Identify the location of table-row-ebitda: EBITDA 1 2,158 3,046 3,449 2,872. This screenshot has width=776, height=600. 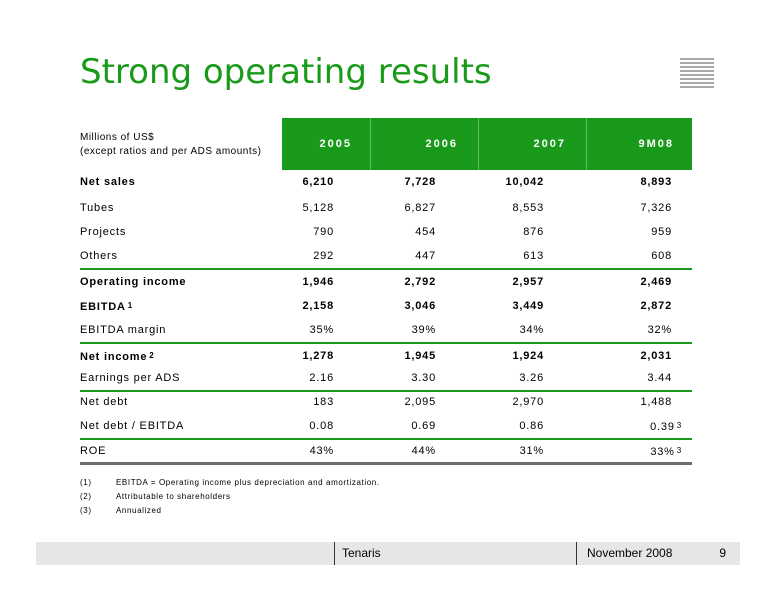
(386, 306).